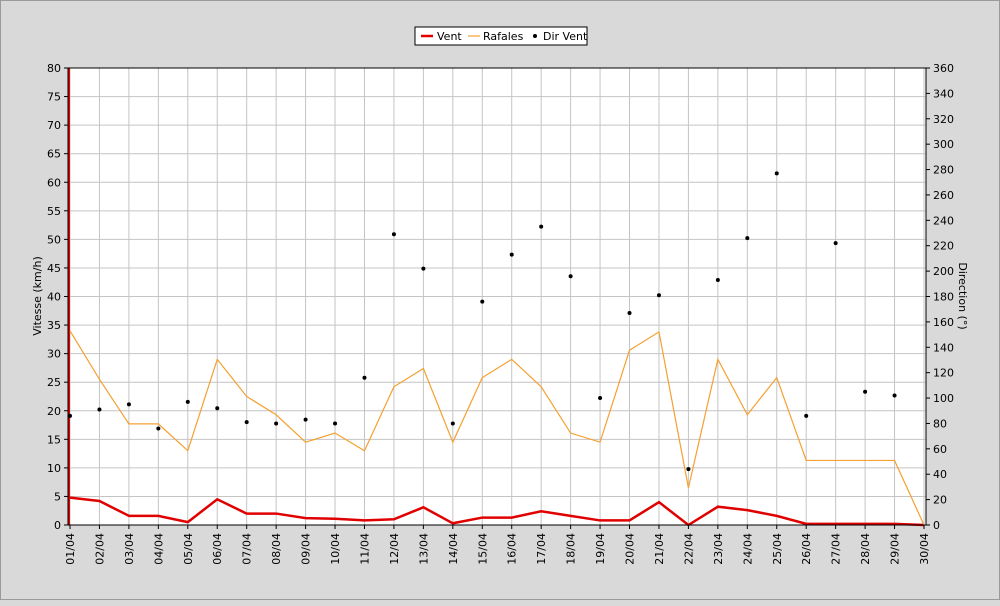 This screenshot has height=606, width=1000. Describe the element at coordinates (54, 125) in the screenshot. I see `y-tick-label: 70` at that location.